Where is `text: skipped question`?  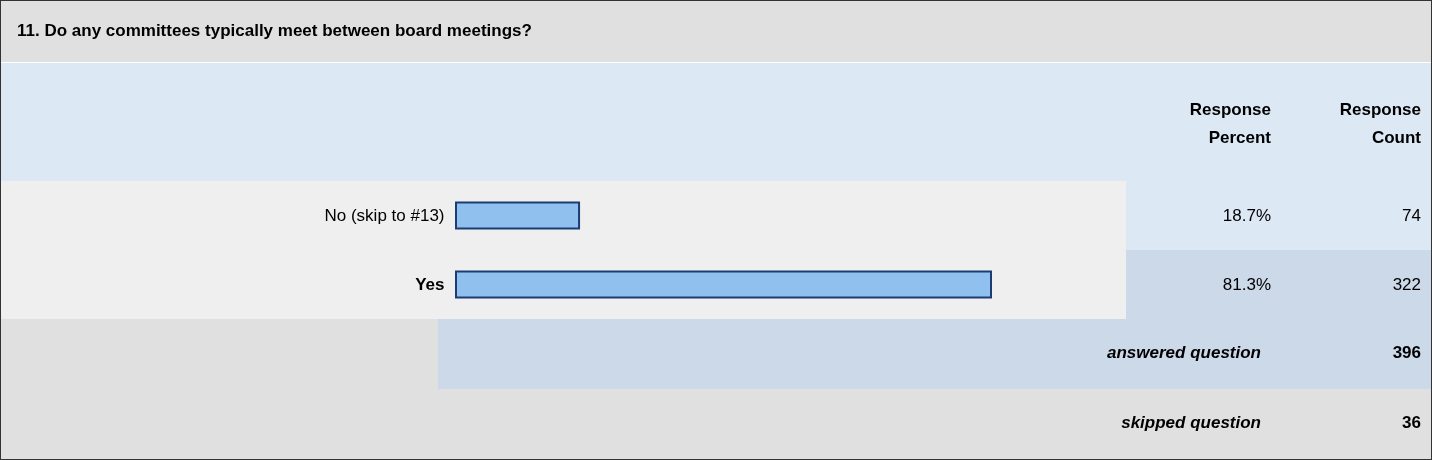 text: skipped question is located at coordinates (1190, 423).